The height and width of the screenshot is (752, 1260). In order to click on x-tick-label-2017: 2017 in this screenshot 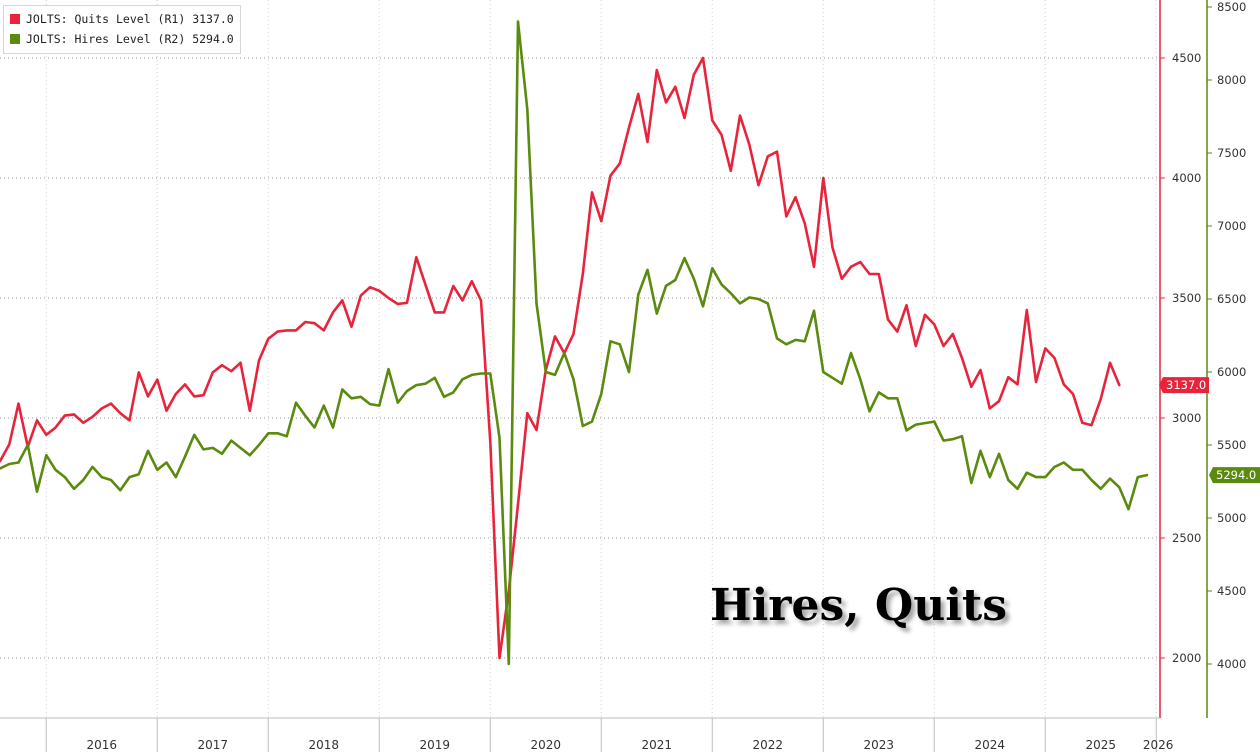, I will do `click(212, 745)`.